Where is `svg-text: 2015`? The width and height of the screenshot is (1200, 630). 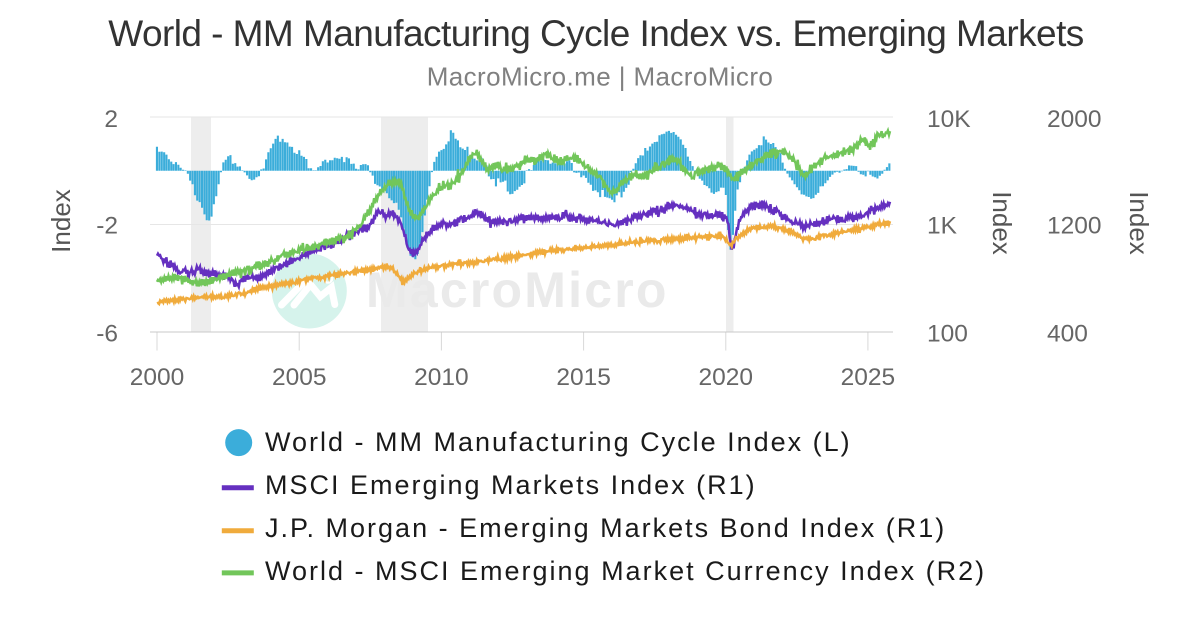
svg-text: 2015 is located at coordinates (583, 377).